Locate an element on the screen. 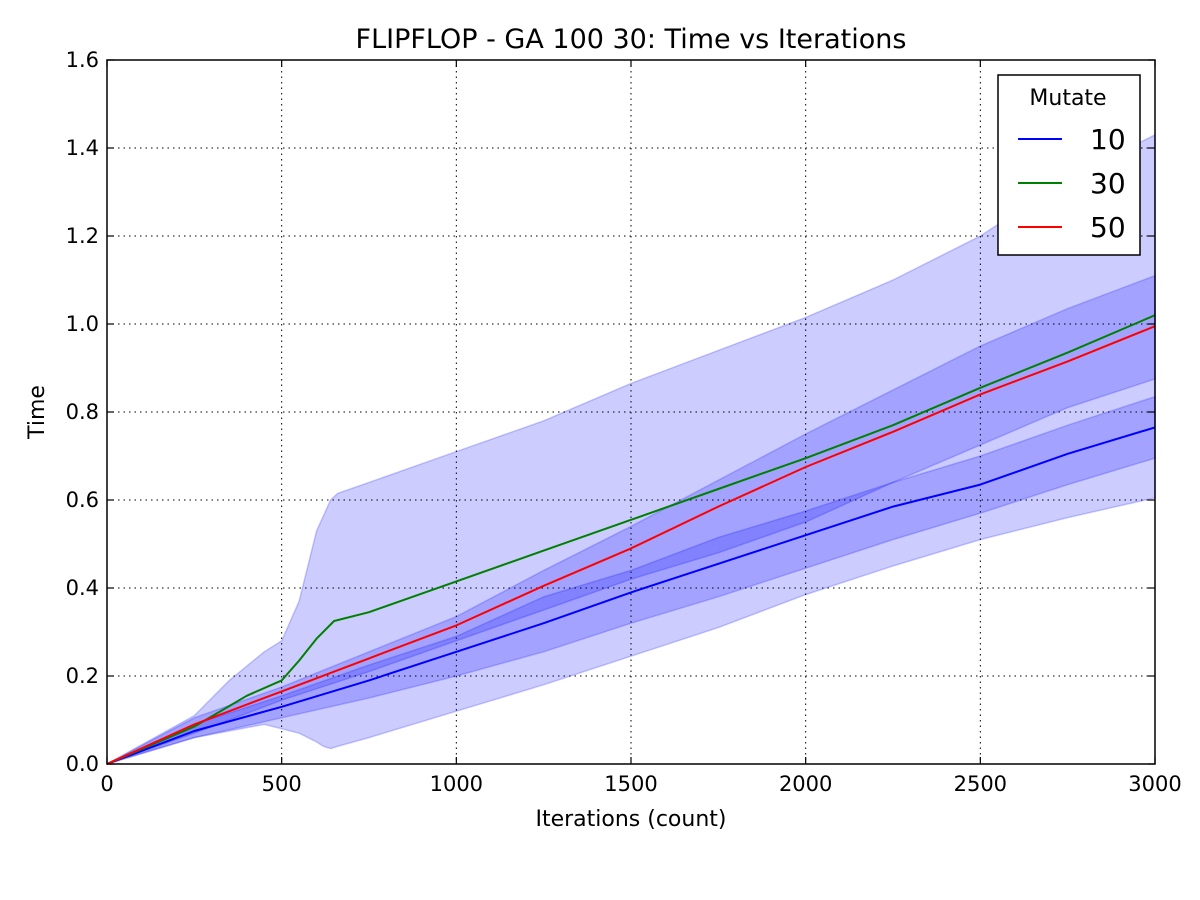 The width and height of the screenshot is (1200, 900). y-tick-label: 0.6 is located at coordinates (82, 500).